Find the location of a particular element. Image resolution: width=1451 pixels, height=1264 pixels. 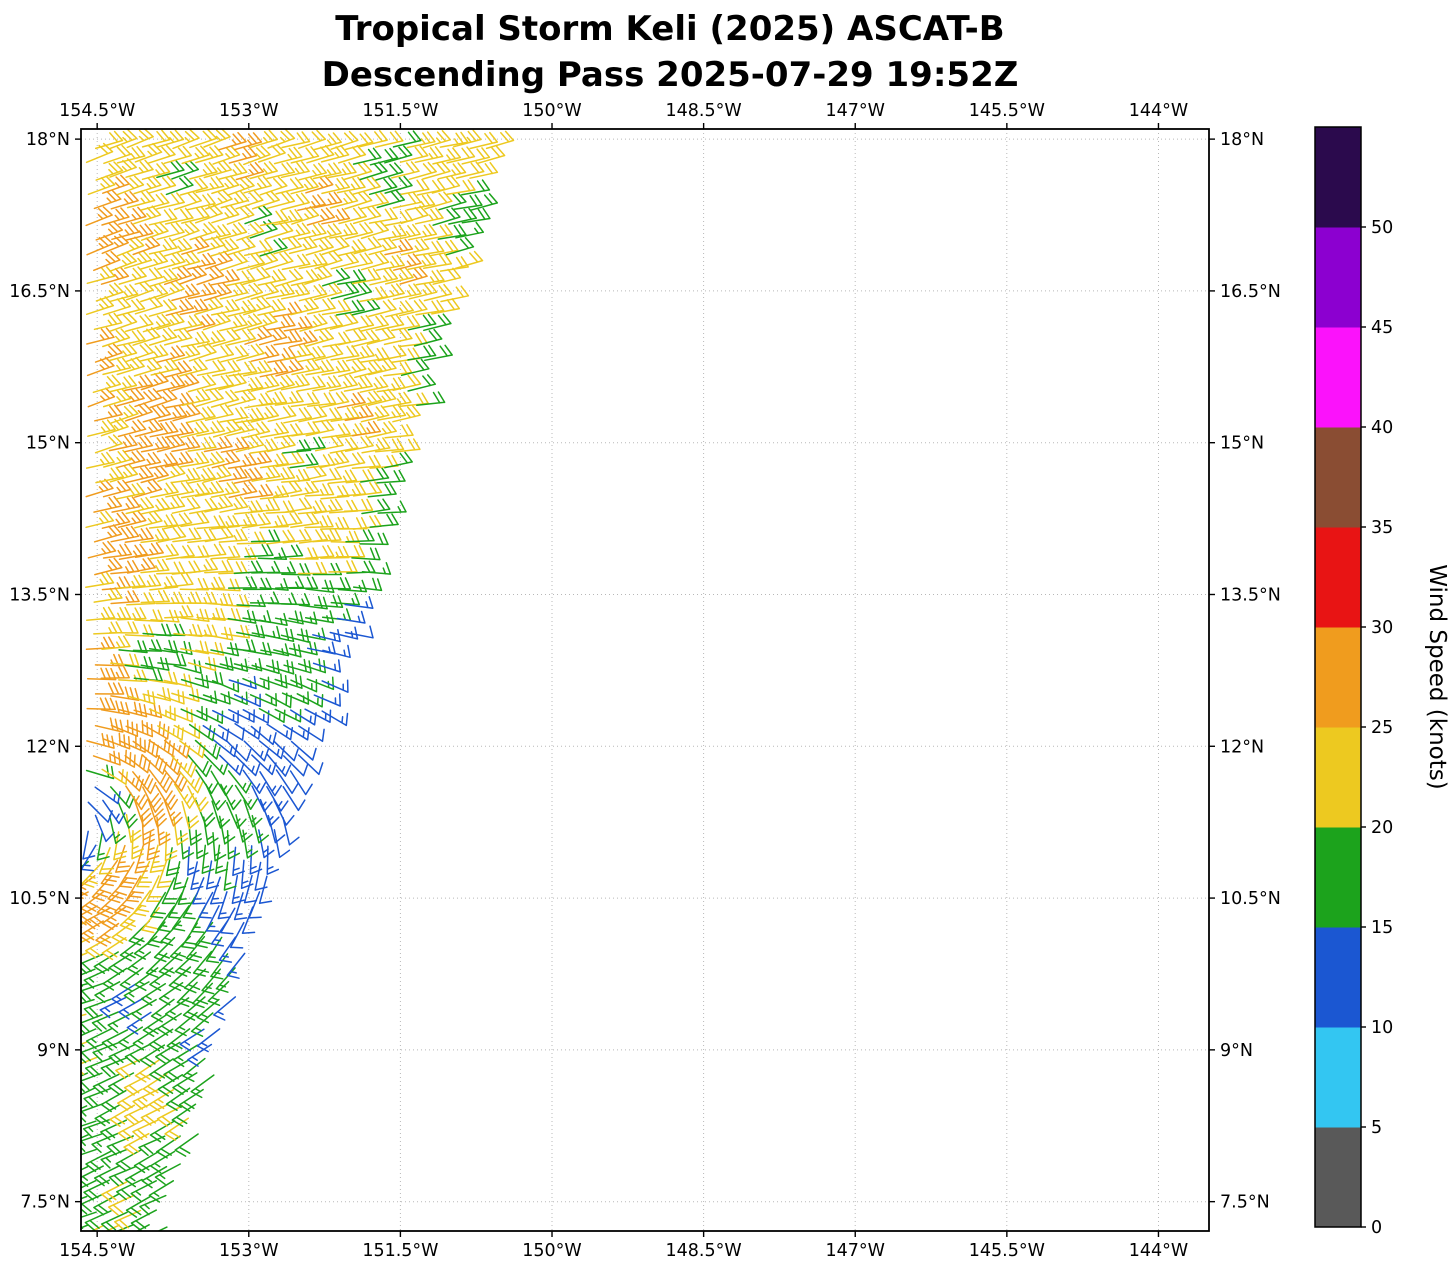

colorbar-border is located at coordinates (1338, 677).